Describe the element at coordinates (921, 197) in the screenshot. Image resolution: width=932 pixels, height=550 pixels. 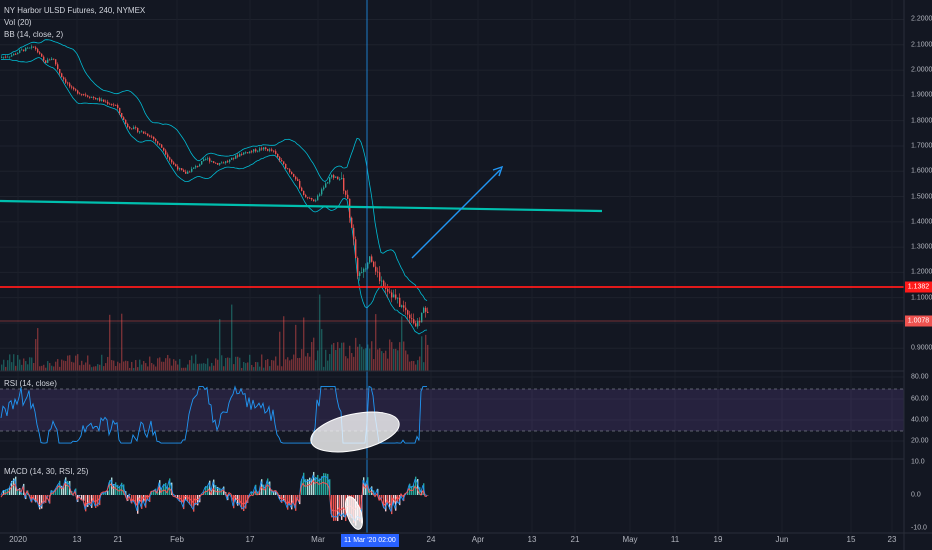
I see `price-axis-label: 1.5000` at that location.